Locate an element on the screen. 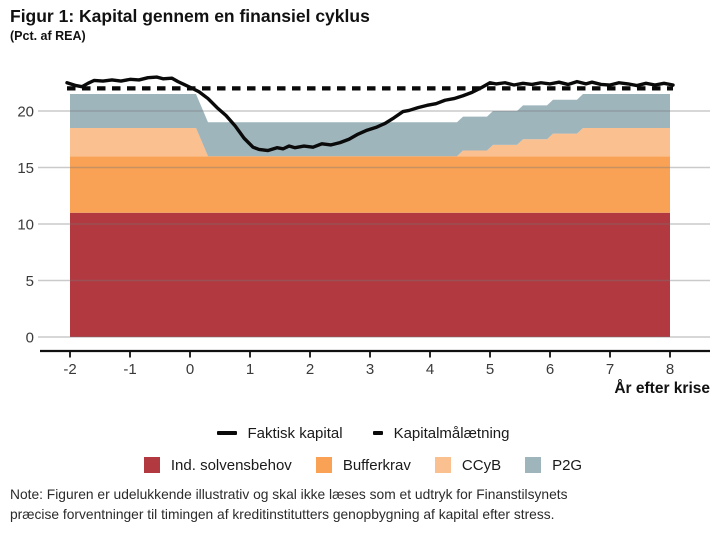  x-tick-label: -2 is located at coordinates (69, 369).